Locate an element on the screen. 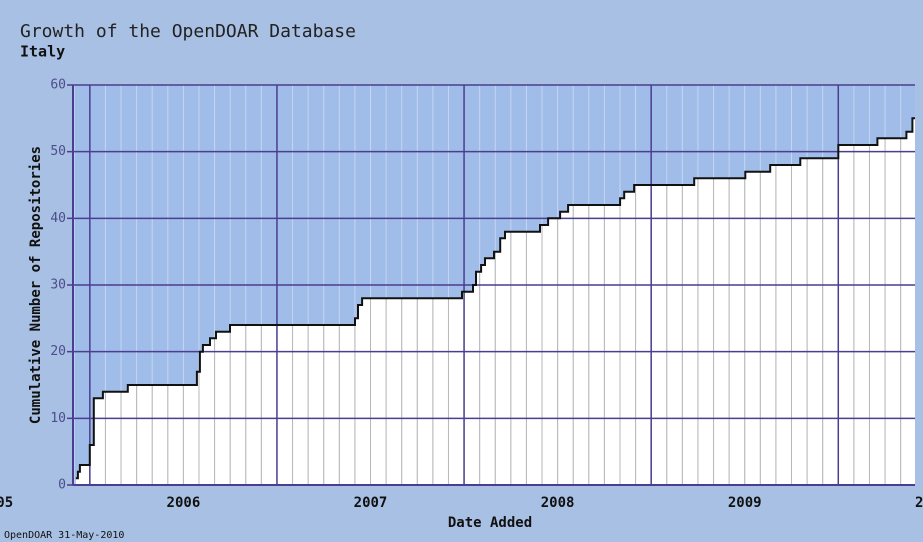 Image resolution: width=923 pixels, height=542 pixels. x-tick-label: 2008 is located at coordinates (558, 503).